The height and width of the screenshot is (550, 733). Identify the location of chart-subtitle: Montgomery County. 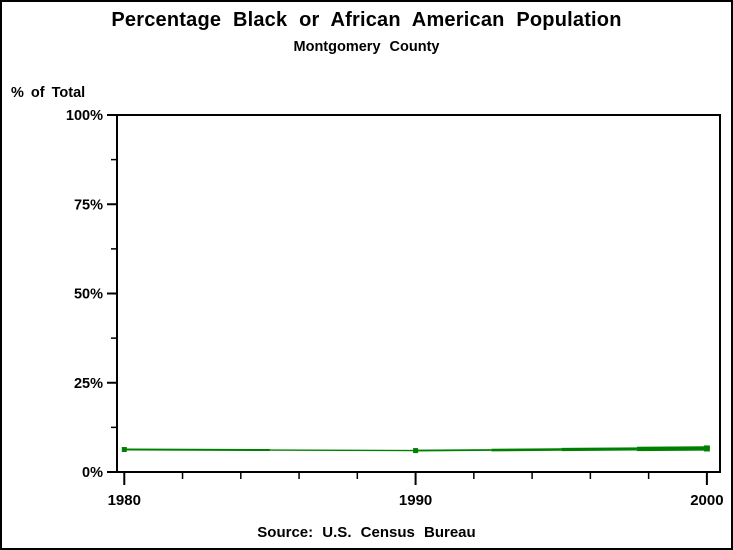
(366, 47).